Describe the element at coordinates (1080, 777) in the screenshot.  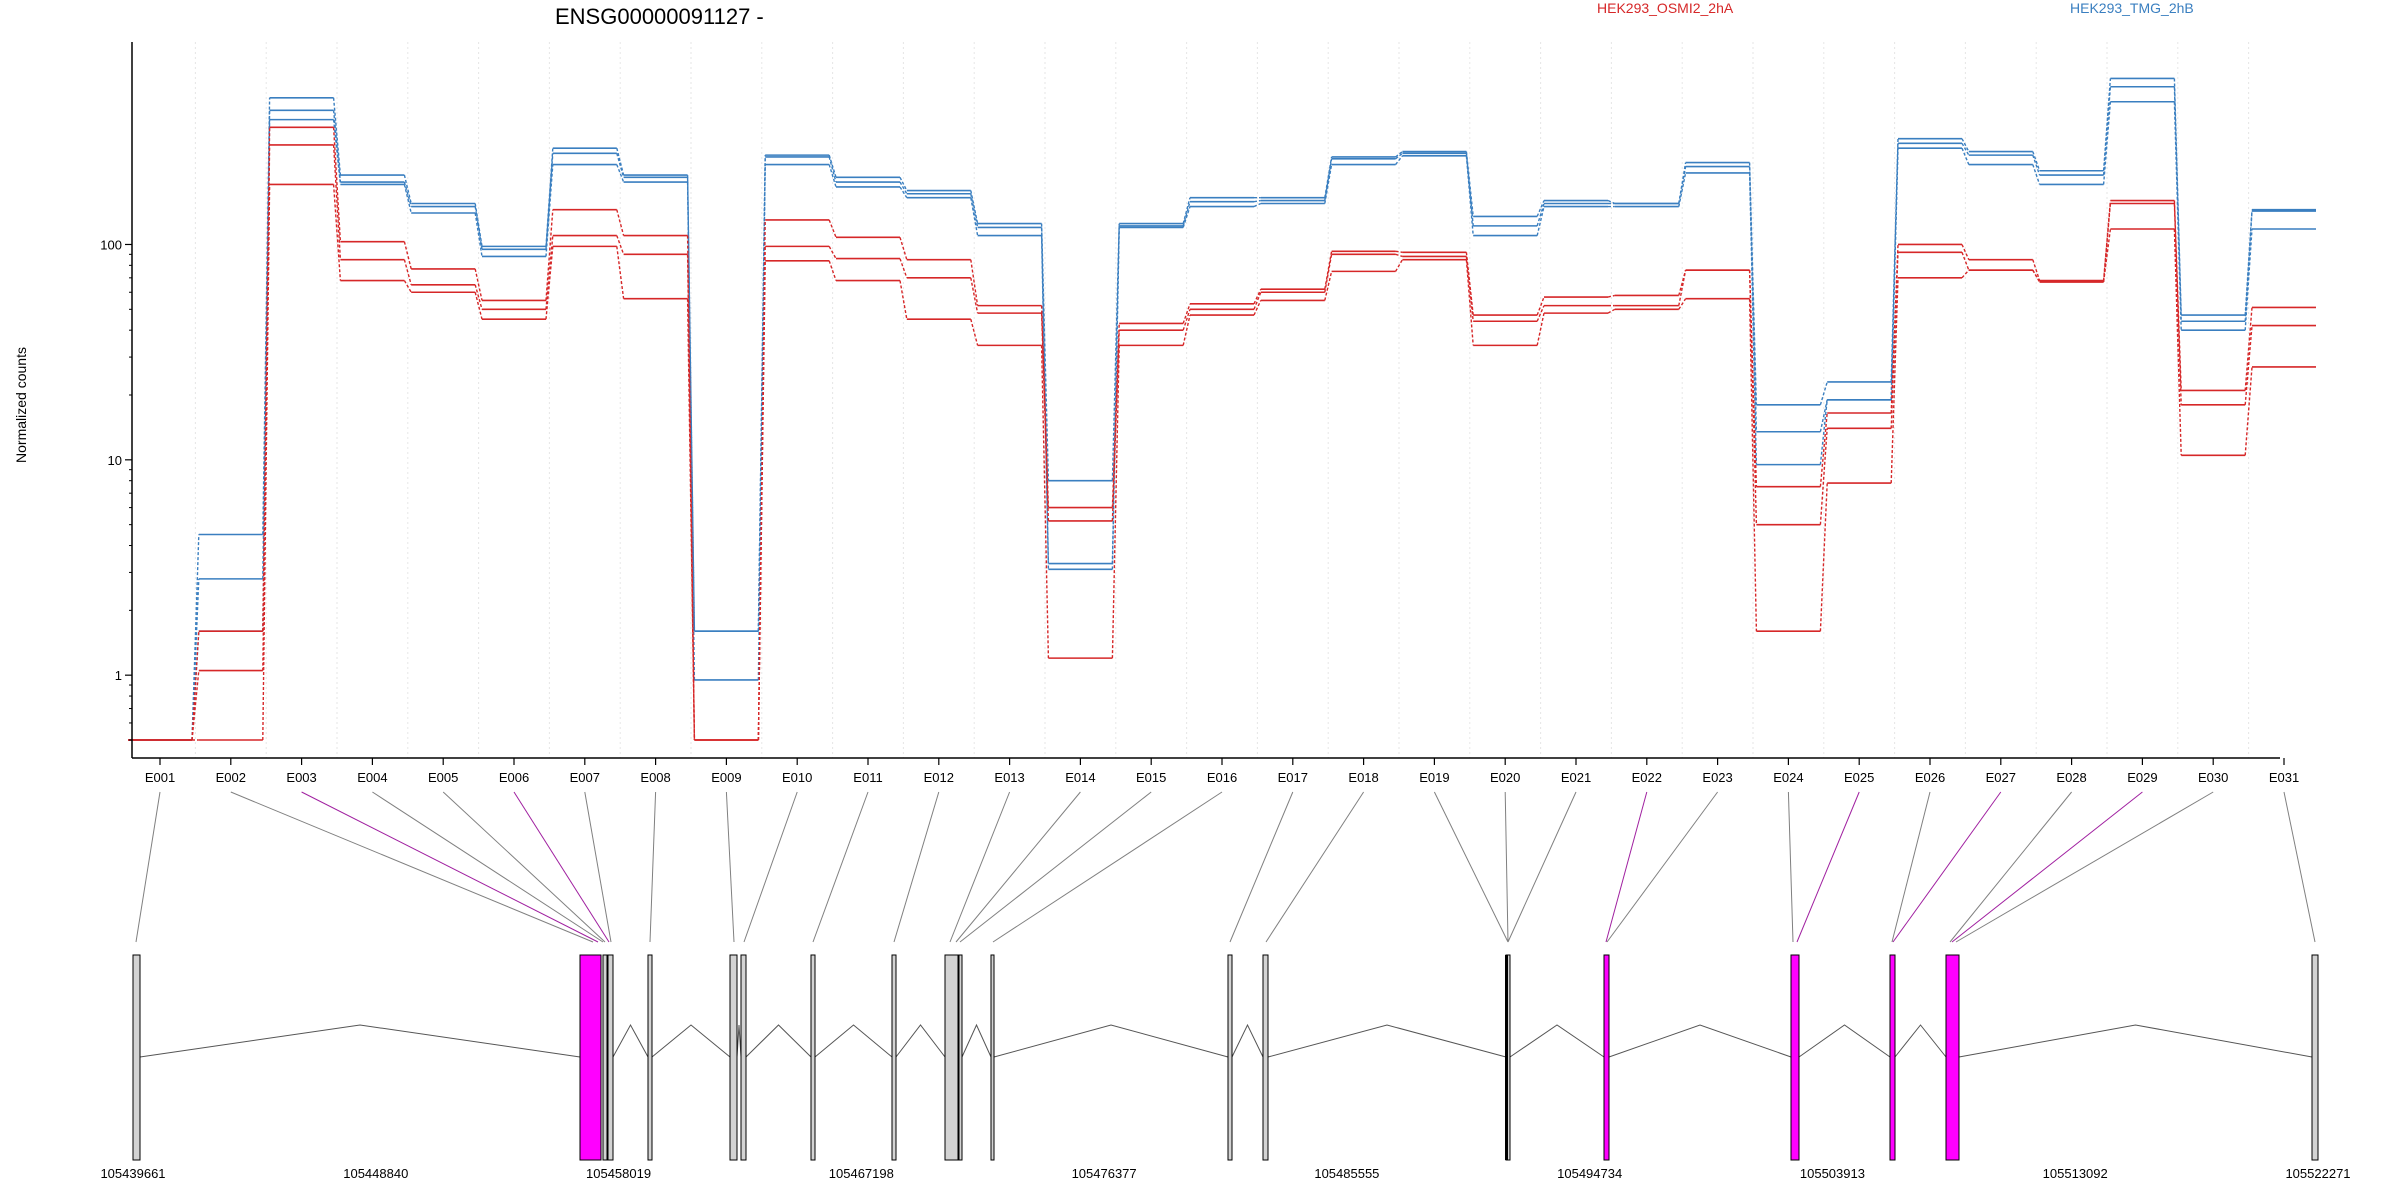
I see `x-tick-label: E014` at that location.